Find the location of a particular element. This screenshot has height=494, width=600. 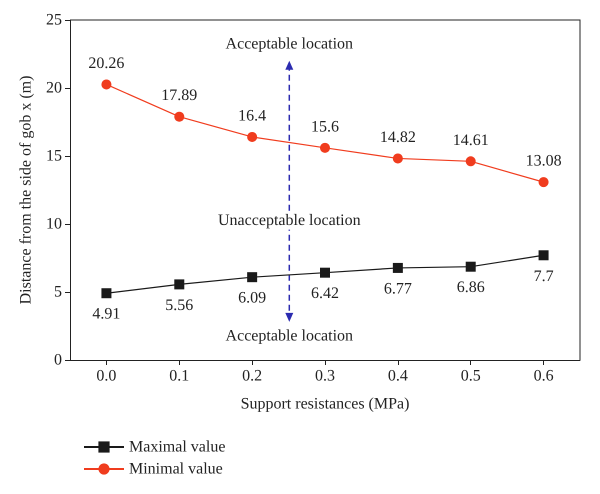

x-axis-title: Support resistances (MPa) is located at coordinates (325, 404).